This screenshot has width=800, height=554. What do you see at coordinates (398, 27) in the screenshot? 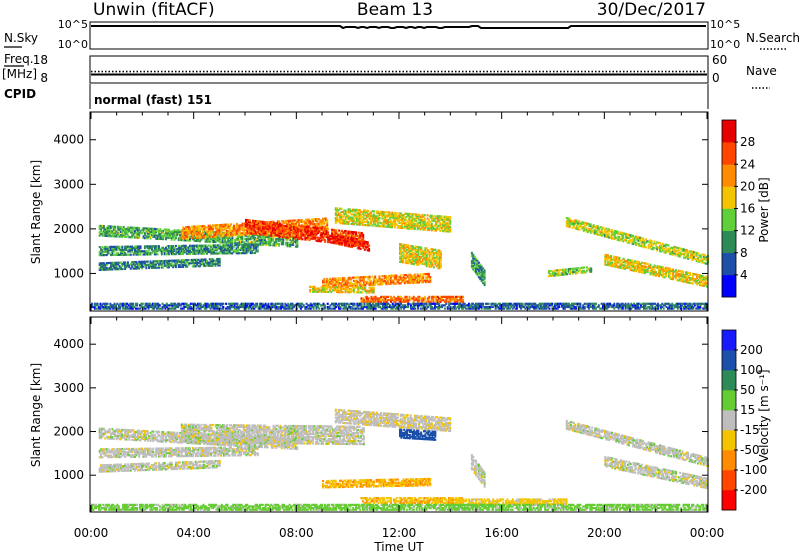
I see `nsky-trace` at bounding box center [398, 27].